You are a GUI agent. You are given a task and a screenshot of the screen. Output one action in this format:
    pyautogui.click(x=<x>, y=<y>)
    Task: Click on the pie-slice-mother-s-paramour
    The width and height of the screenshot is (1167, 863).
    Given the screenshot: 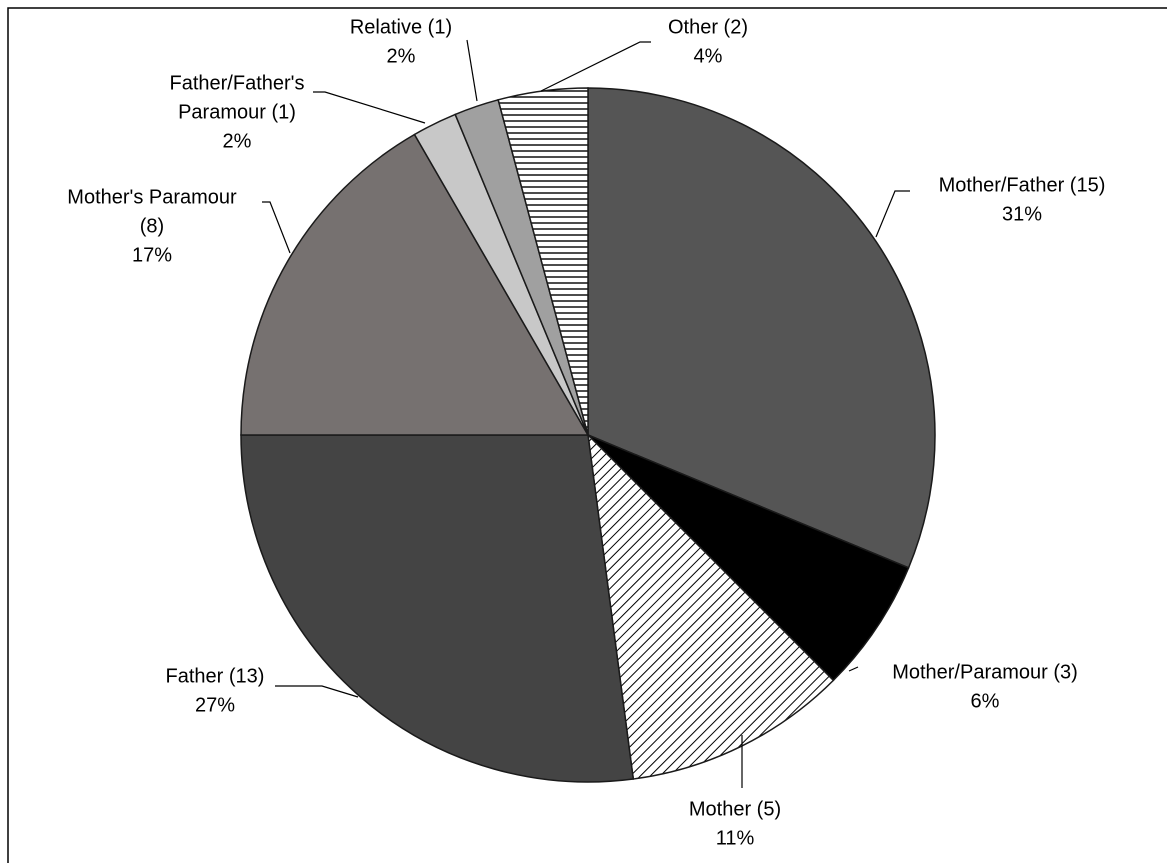 What is the action you would take?
    pyautogui.click(x=415, y=284)
    